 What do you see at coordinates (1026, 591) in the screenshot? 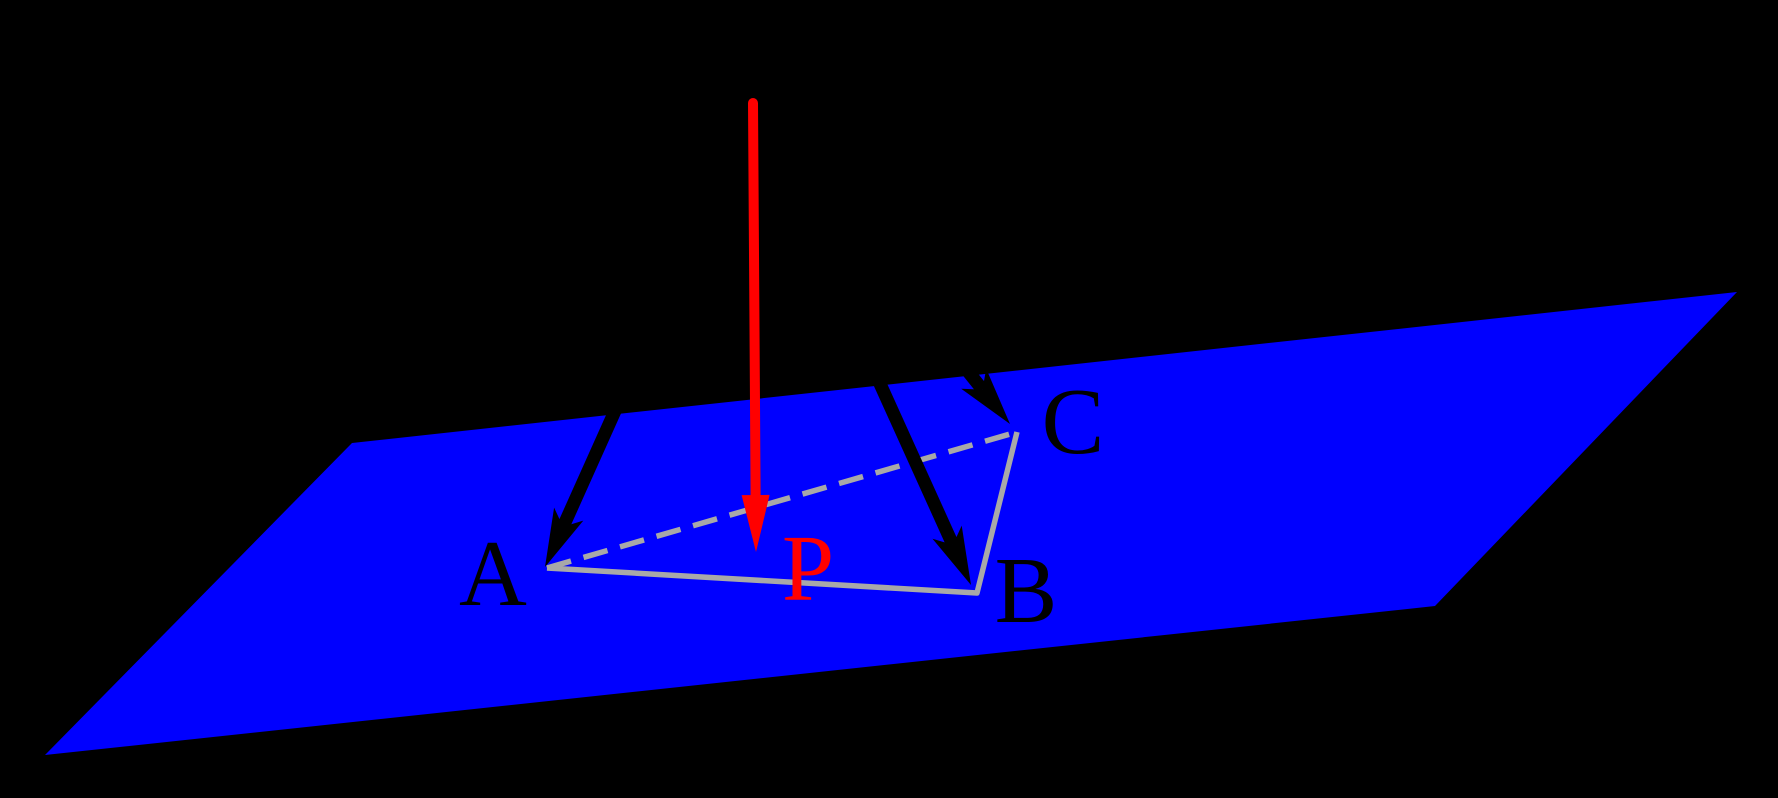
I see `label-vertex-b: B` at bounding box center [1026, 591].